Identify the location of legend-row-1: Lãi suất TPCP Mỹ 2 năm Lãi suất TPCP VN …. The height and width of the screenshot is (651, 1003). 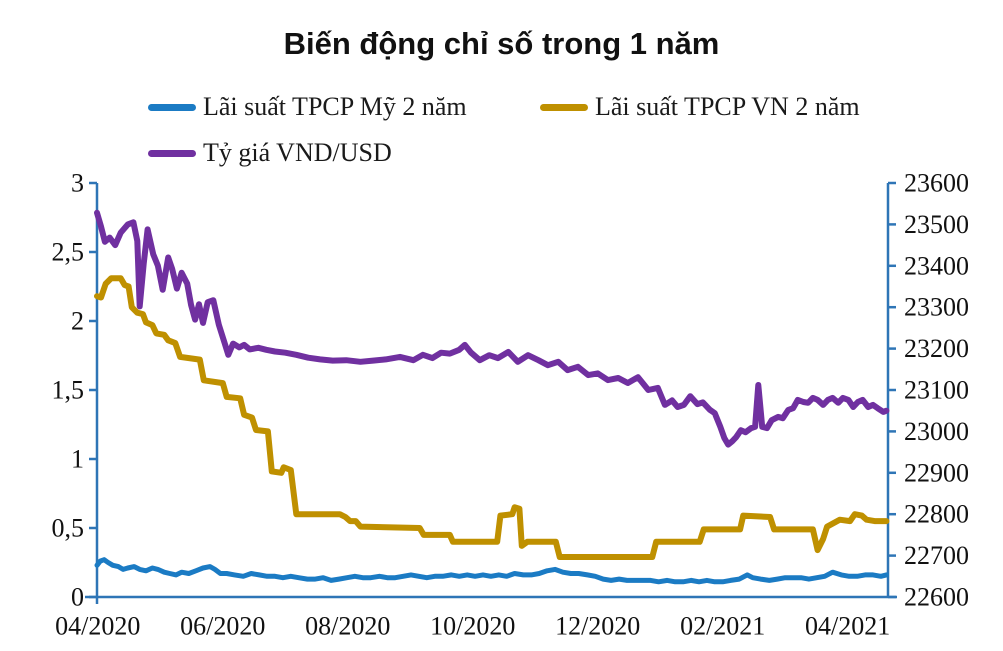
(548, 107).